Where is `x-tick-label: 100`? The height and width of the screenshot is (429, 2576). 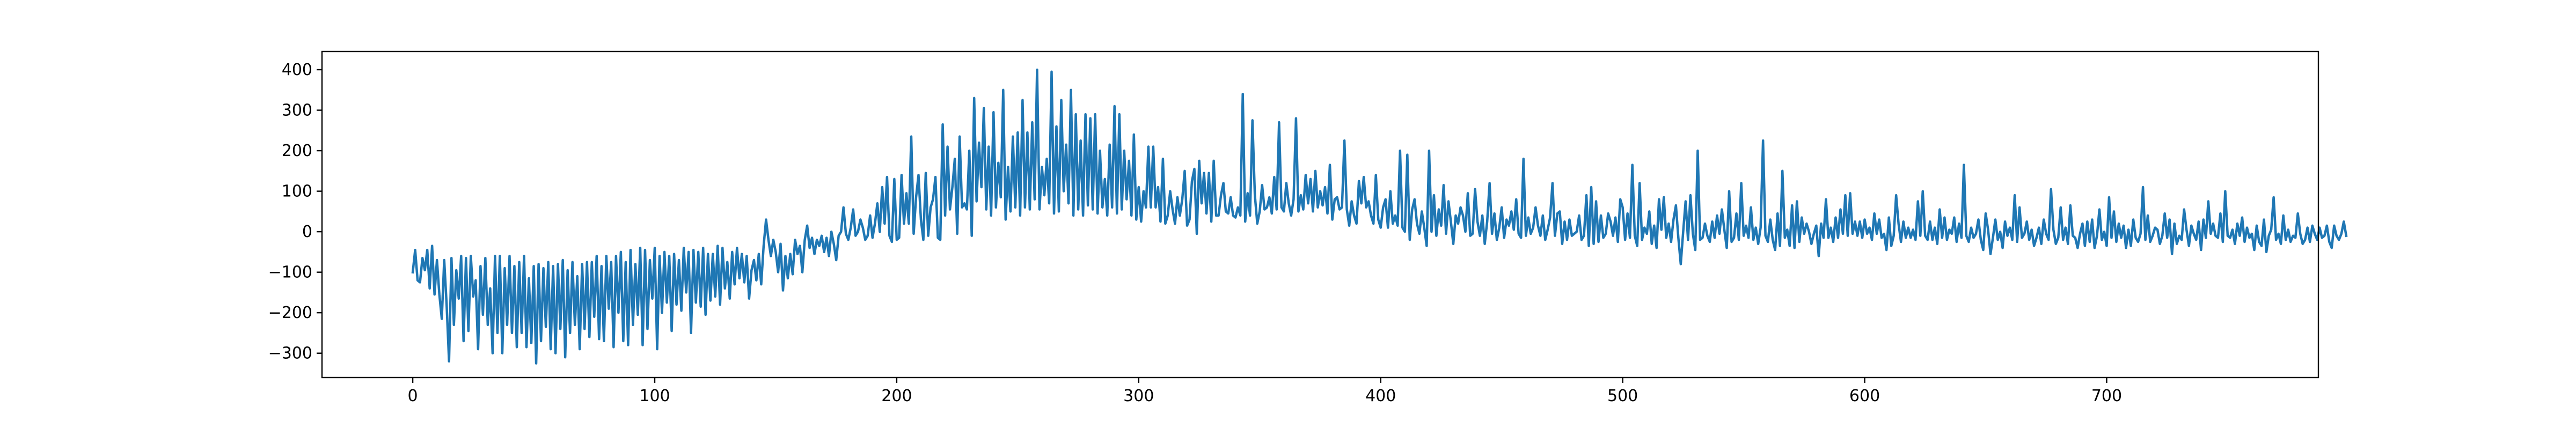
x-tick-label: 100 is located at coordinates (654, 396).